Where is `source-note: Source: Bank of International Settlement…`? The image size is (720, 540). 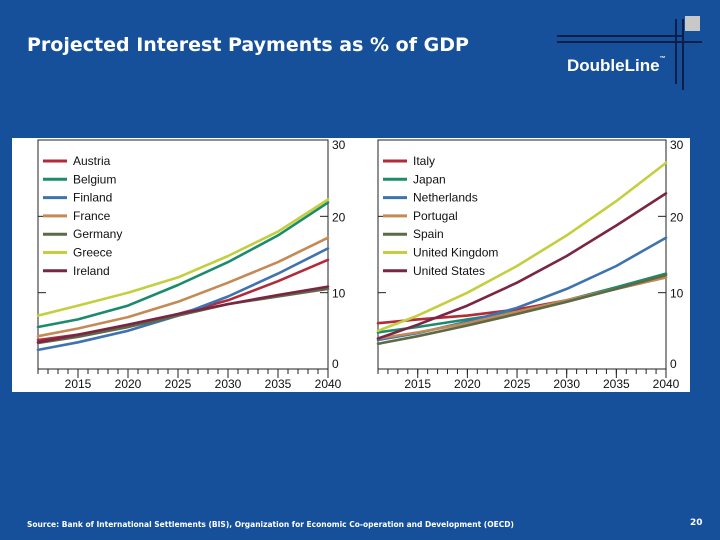
source-note: Source: Bank of International Settlement… is located at coordinates (270, 524).